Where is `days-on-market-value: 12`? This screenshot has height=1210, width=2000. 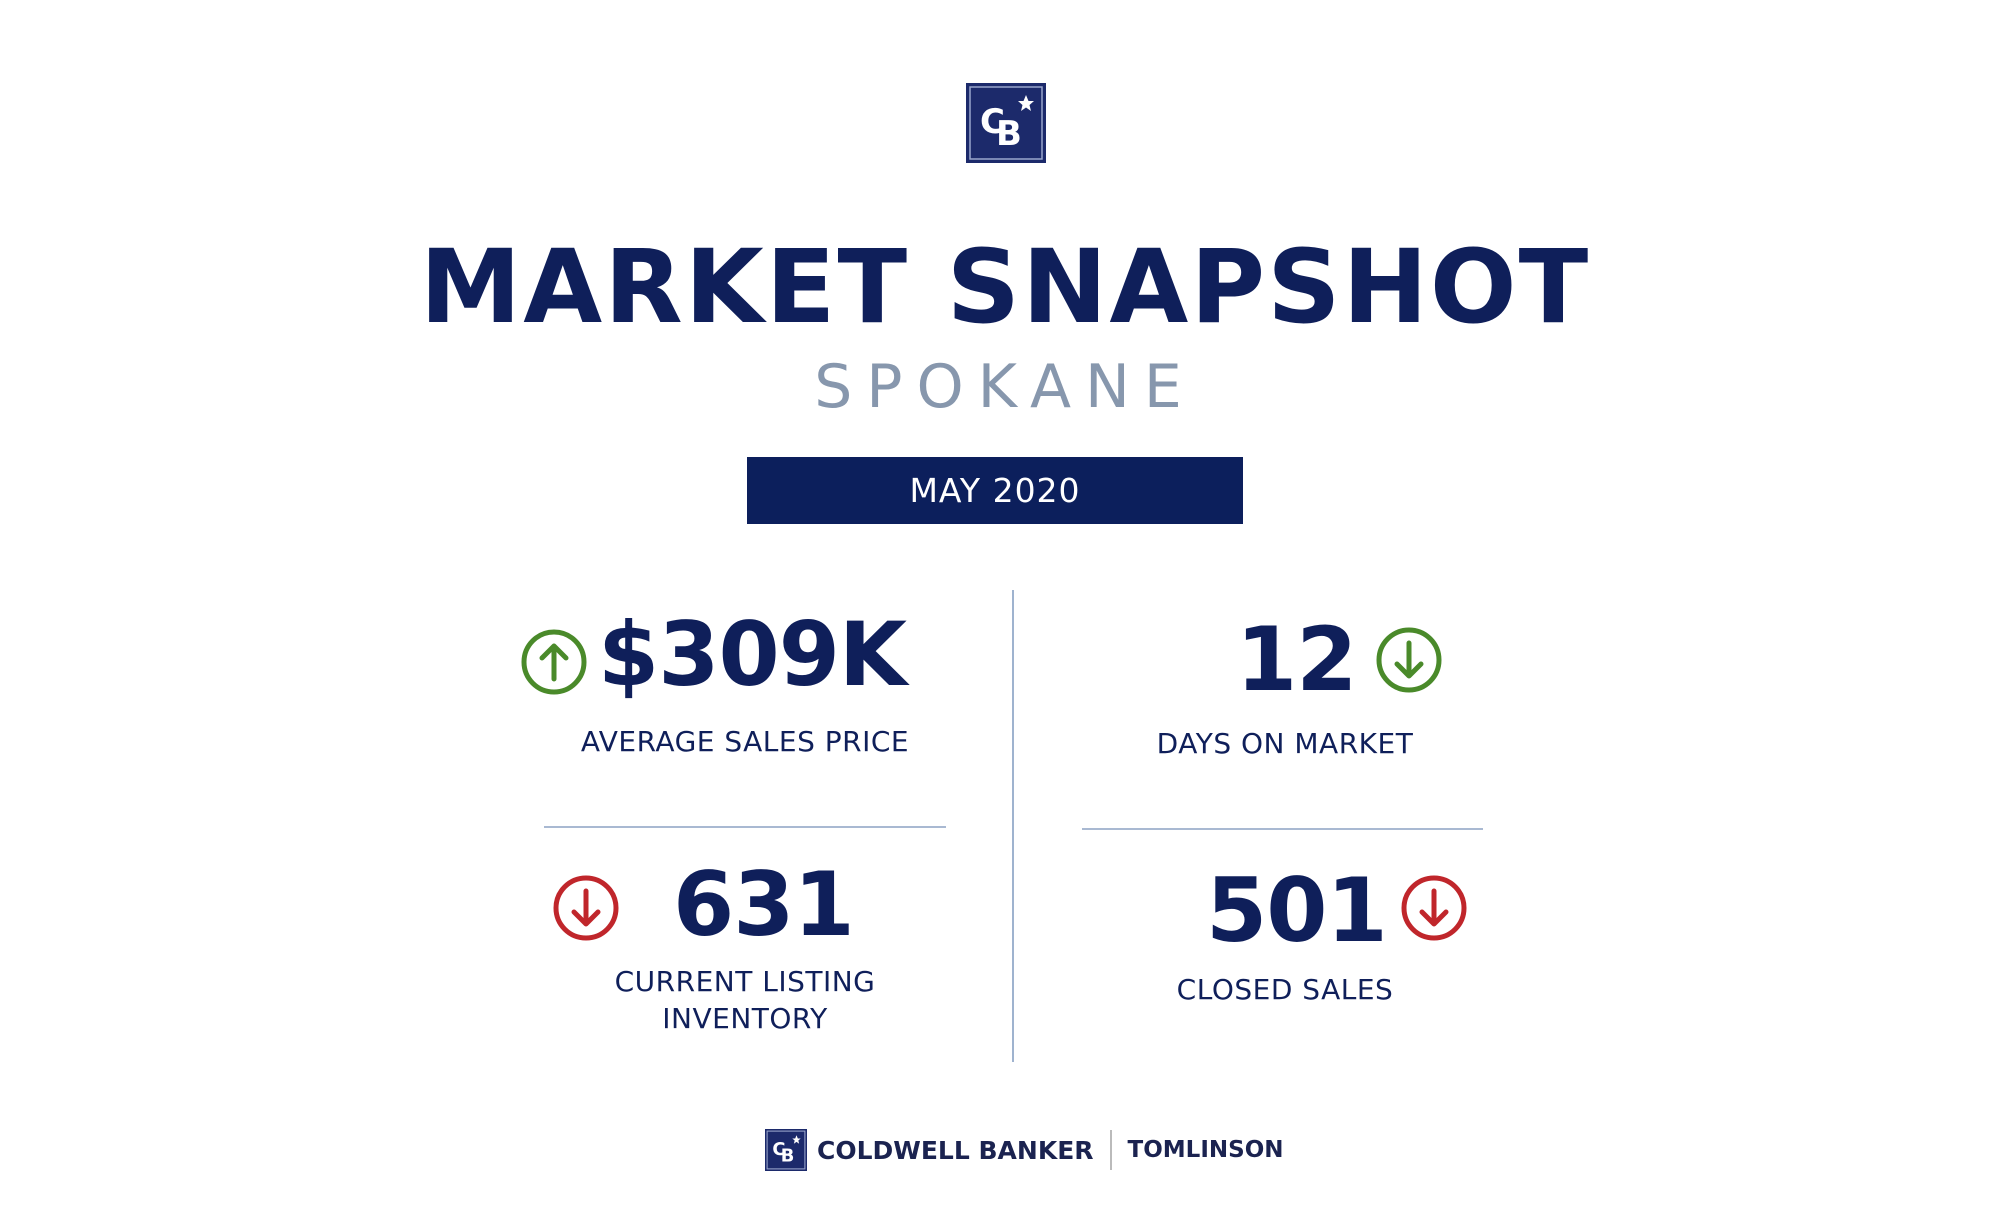
days-on-market-value: 12 is located at coordinates (1296, 659).